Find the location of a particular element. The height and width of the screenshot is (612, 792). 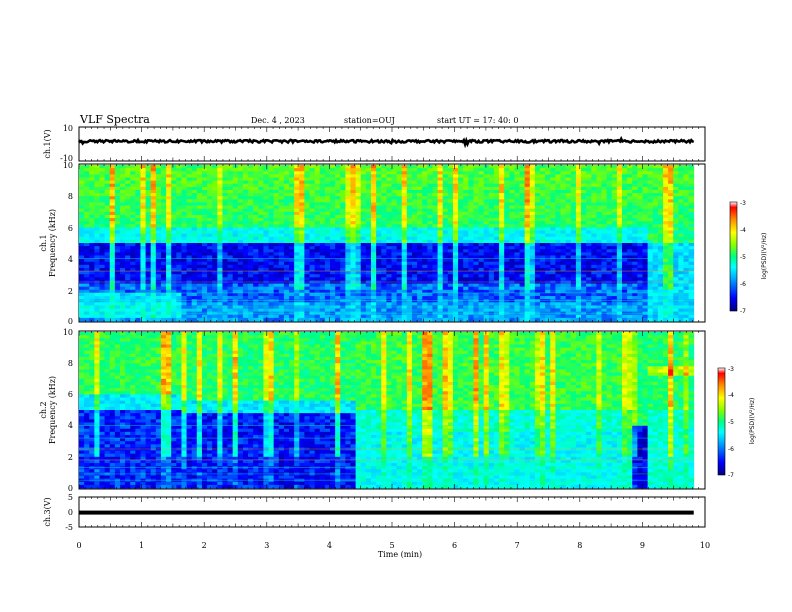

ch3-waveform-panel: 5 0 -5 ch.3(V) is located at coordinates (374, 512).